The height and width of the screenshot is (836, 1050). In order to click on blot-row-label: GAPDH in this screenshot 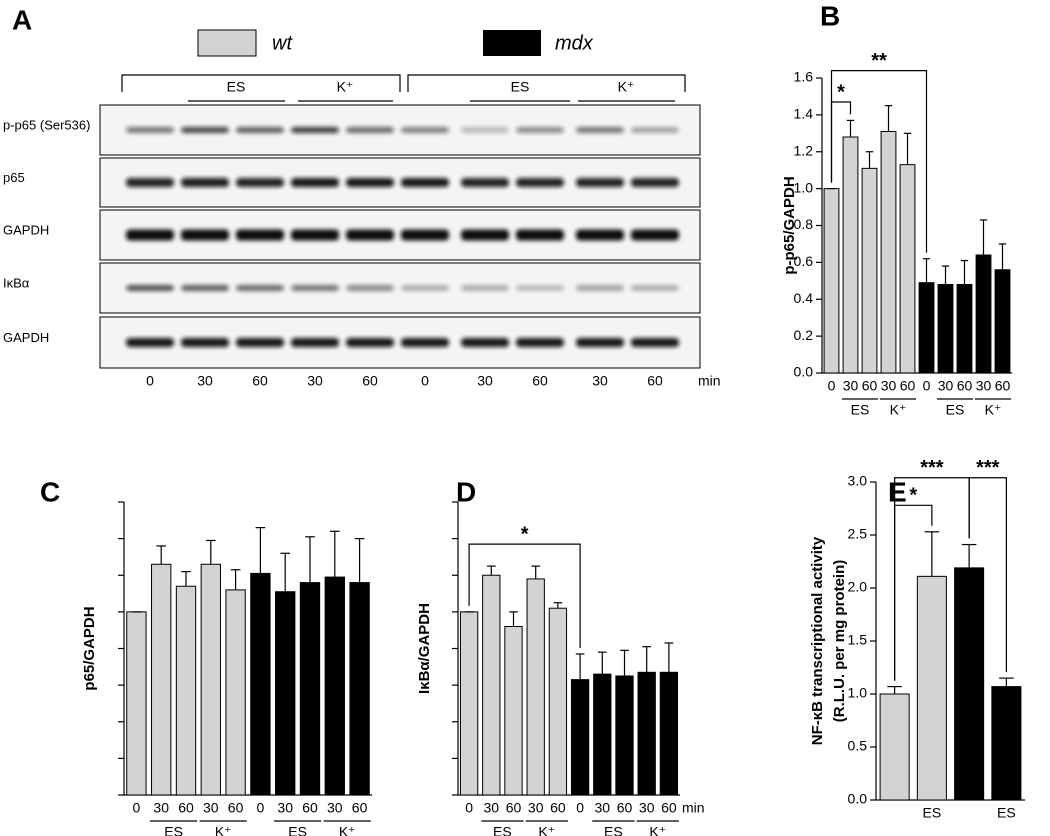, I will do `click(26, 229)`.